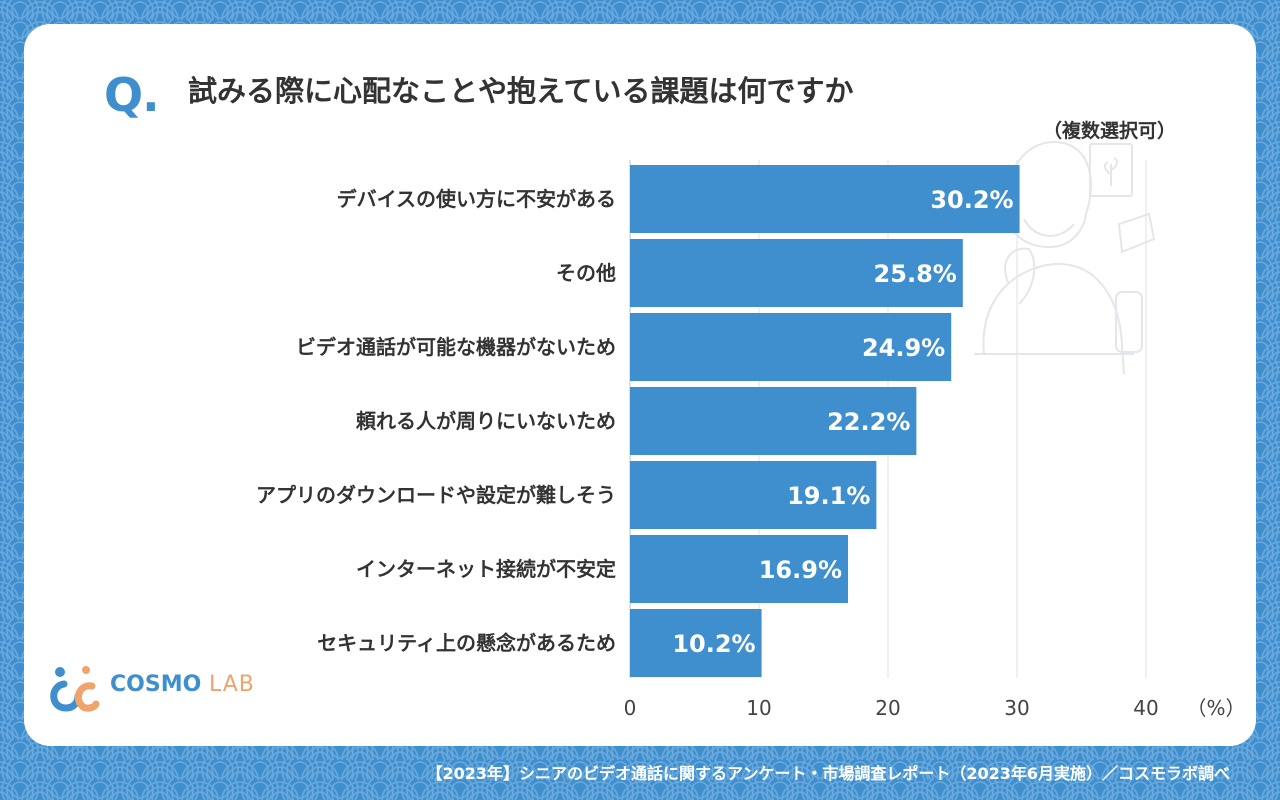 The image size is (1280, 800). What do you see at coordinates (1215, 708) in the screenshot?
I see `x-axis-unit-label: （%）` at bounding box center [1215, 708].